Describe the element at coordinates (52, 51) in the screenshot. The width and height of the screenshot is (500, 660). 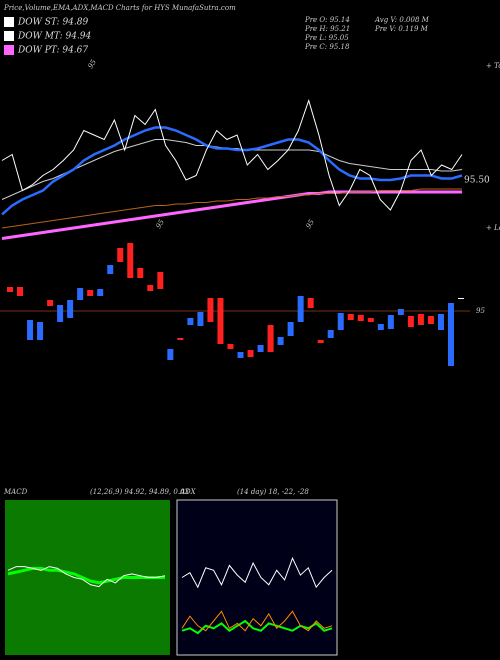
I see `legend-label: DOW PT: 94.67` at that location.